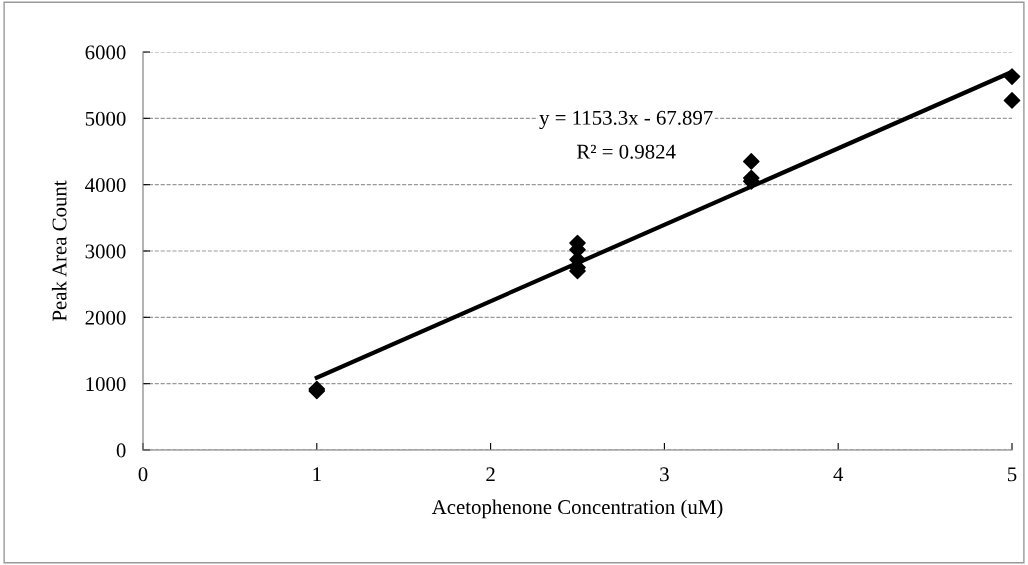 The image size is (1028, 565). I want to click on x-tick-label: 1, so click(317, 474).